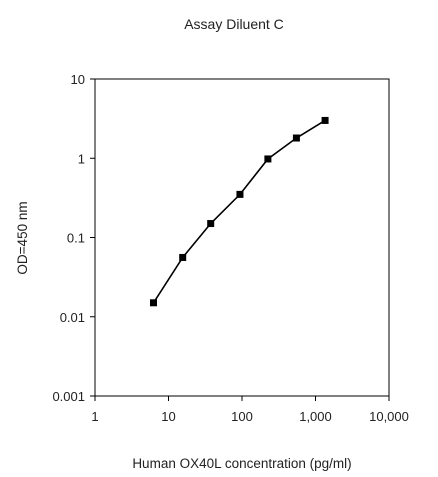  What do you see at coordinates (94, 416) in the screenshot?
I see `x-tick-label: 1` at bounding box center [94, 416].